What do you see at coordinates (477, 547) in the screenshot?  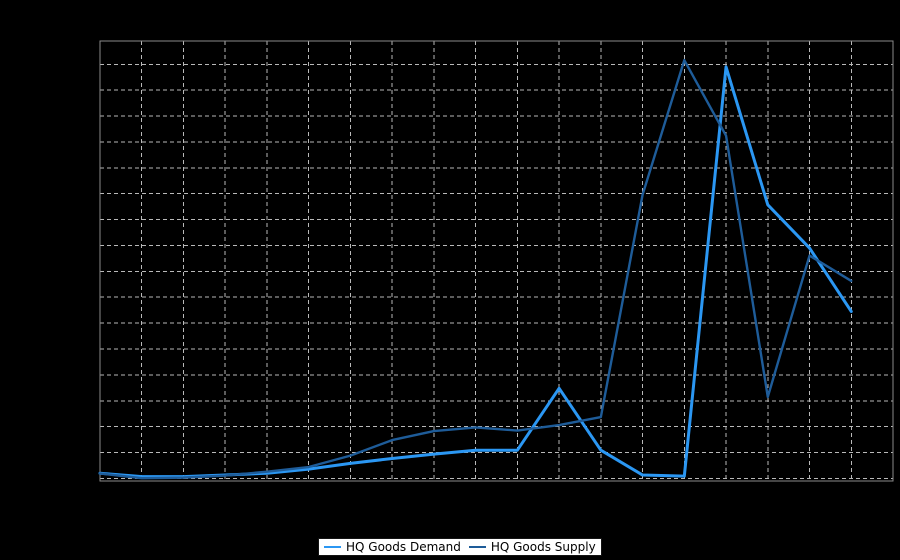 I see `legend-supply-line-swatch` at bounding box center [477, 547].